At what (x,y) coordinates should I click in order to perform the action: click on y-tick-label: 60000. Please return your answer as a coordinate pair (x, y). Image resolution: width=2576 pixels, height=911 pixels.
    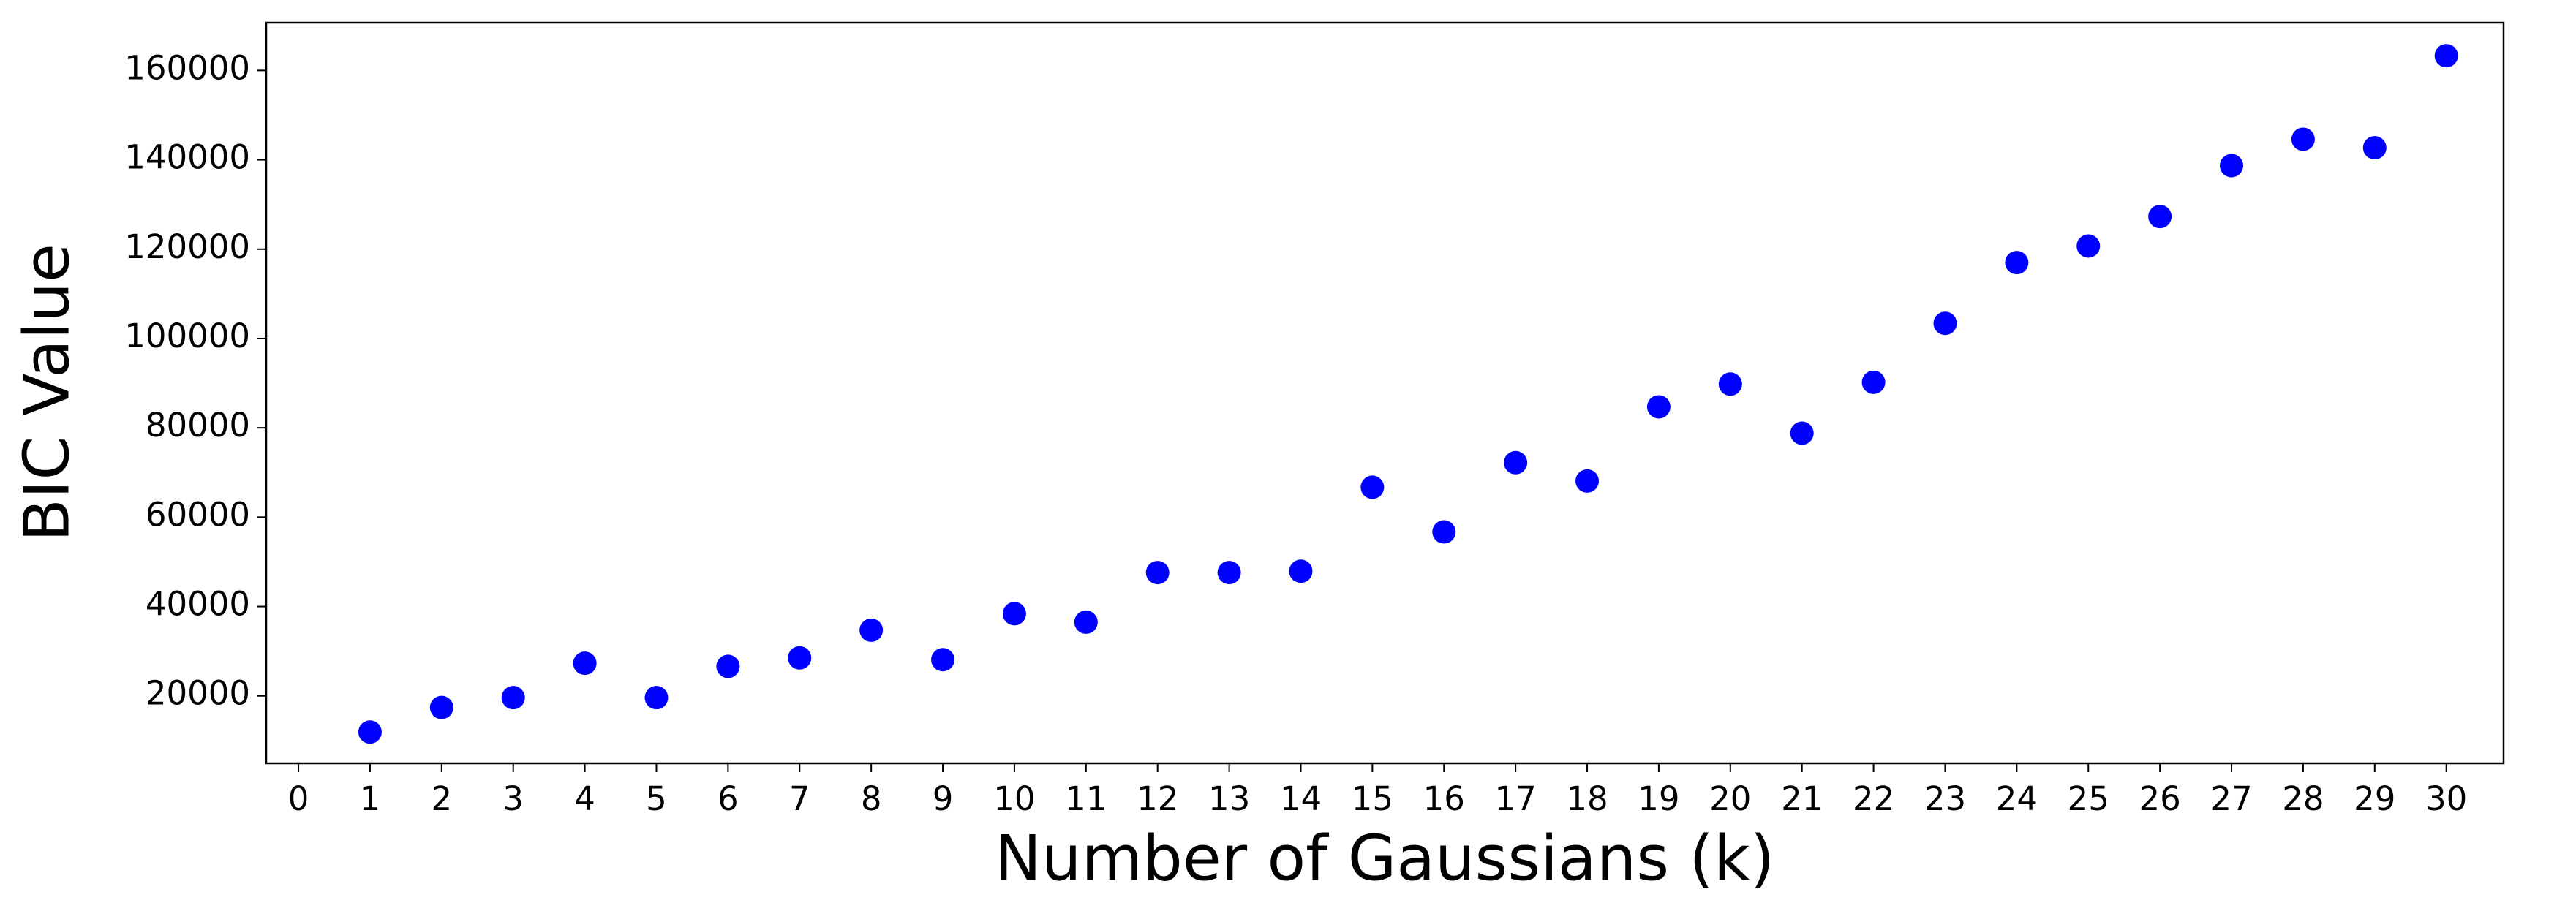
    Looking at the image, I should click on (198, 514).